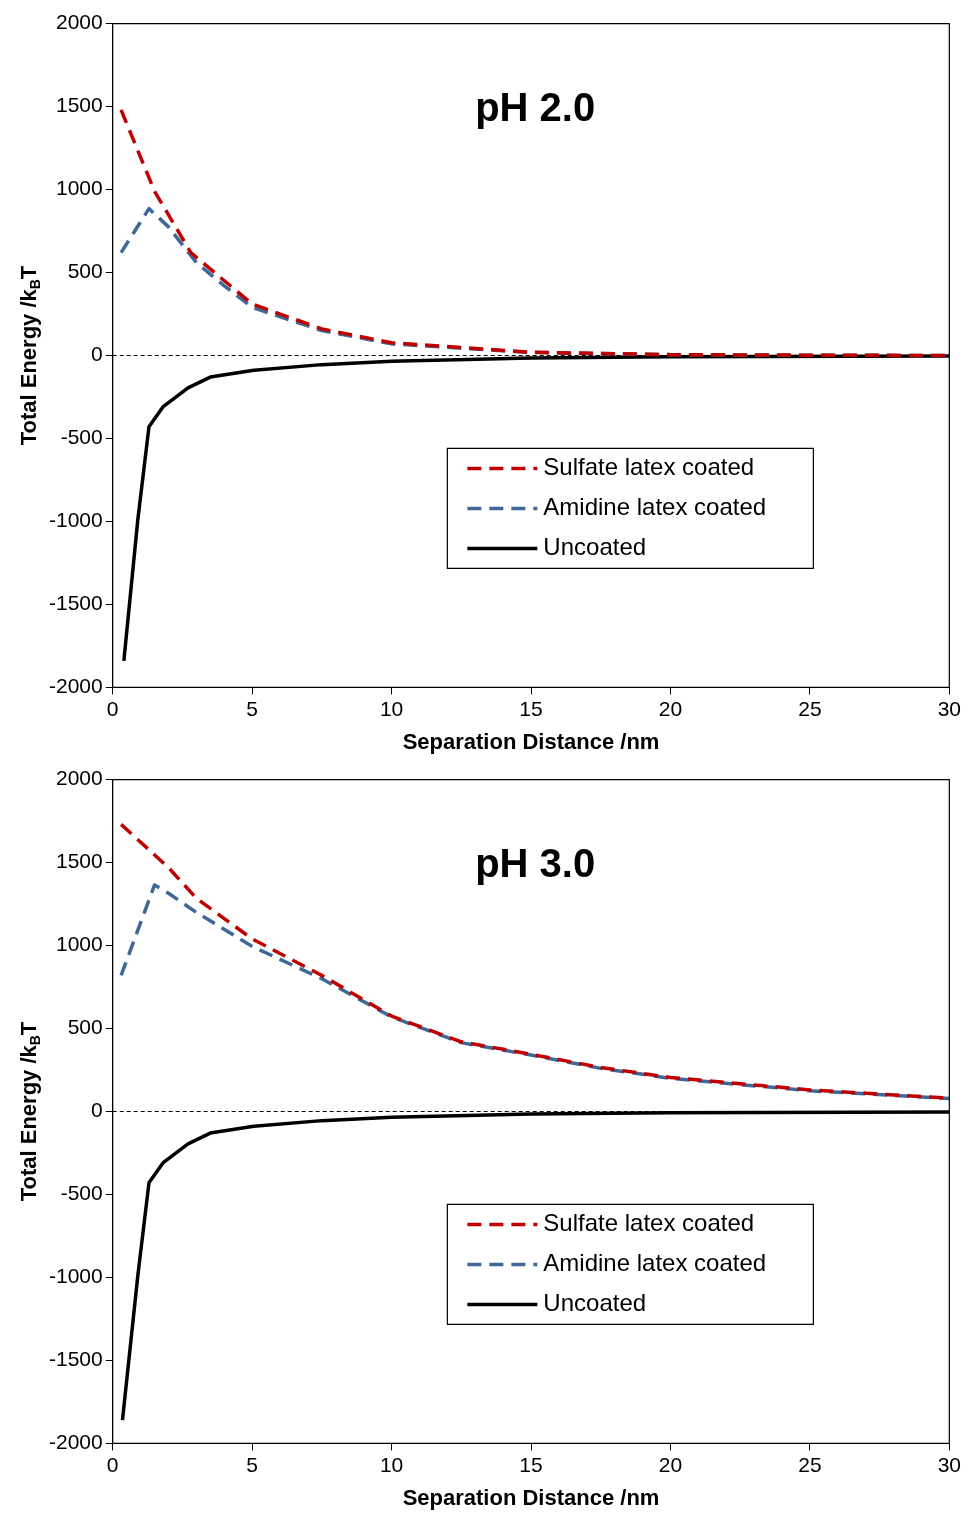 This screenshot has height=1529, width=972. I want to click on text: pH 3.0, so click(535, 862).